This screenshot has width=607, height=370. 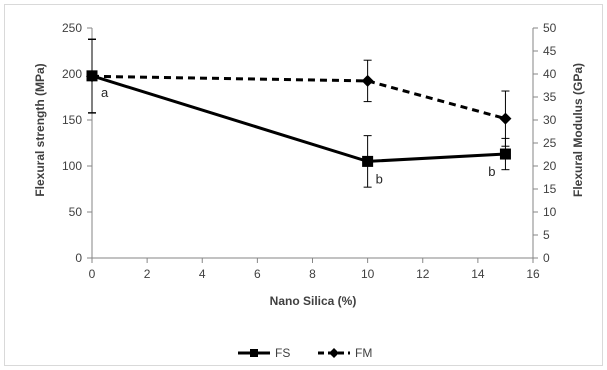 What do you see at coordinates (312, 274) in the screenshot?
I see `x-tick-label: 8` at bounding box center [312, 274].